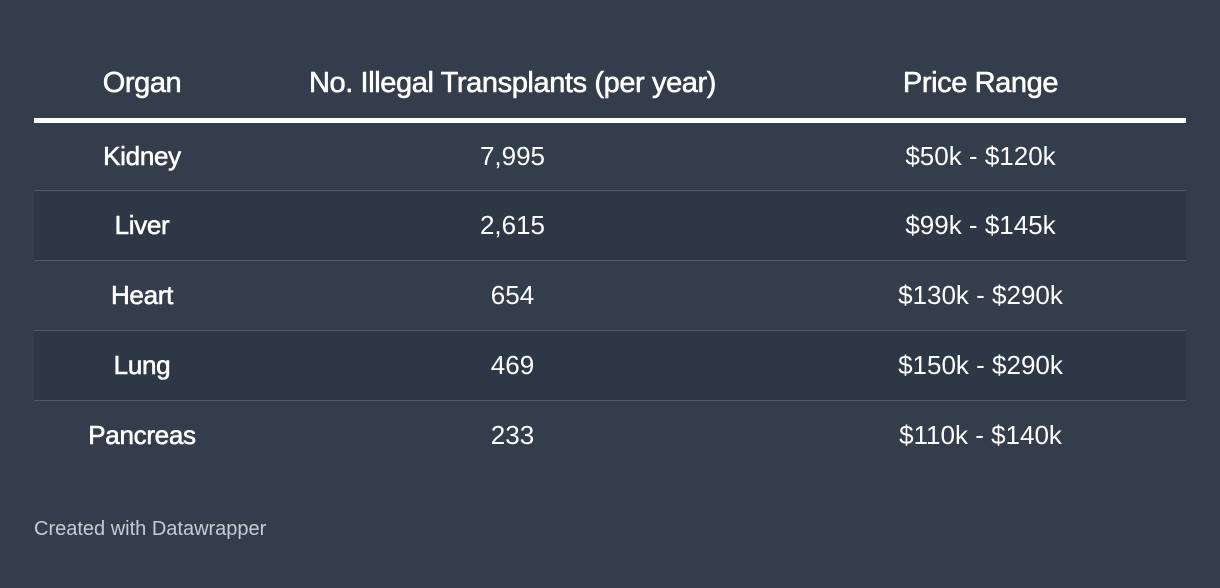 This screenshot has height=588, width=1220. Describe the element at coordinates (142, 365) in the screenshot. I see `organ-cell: Lung` at that location.